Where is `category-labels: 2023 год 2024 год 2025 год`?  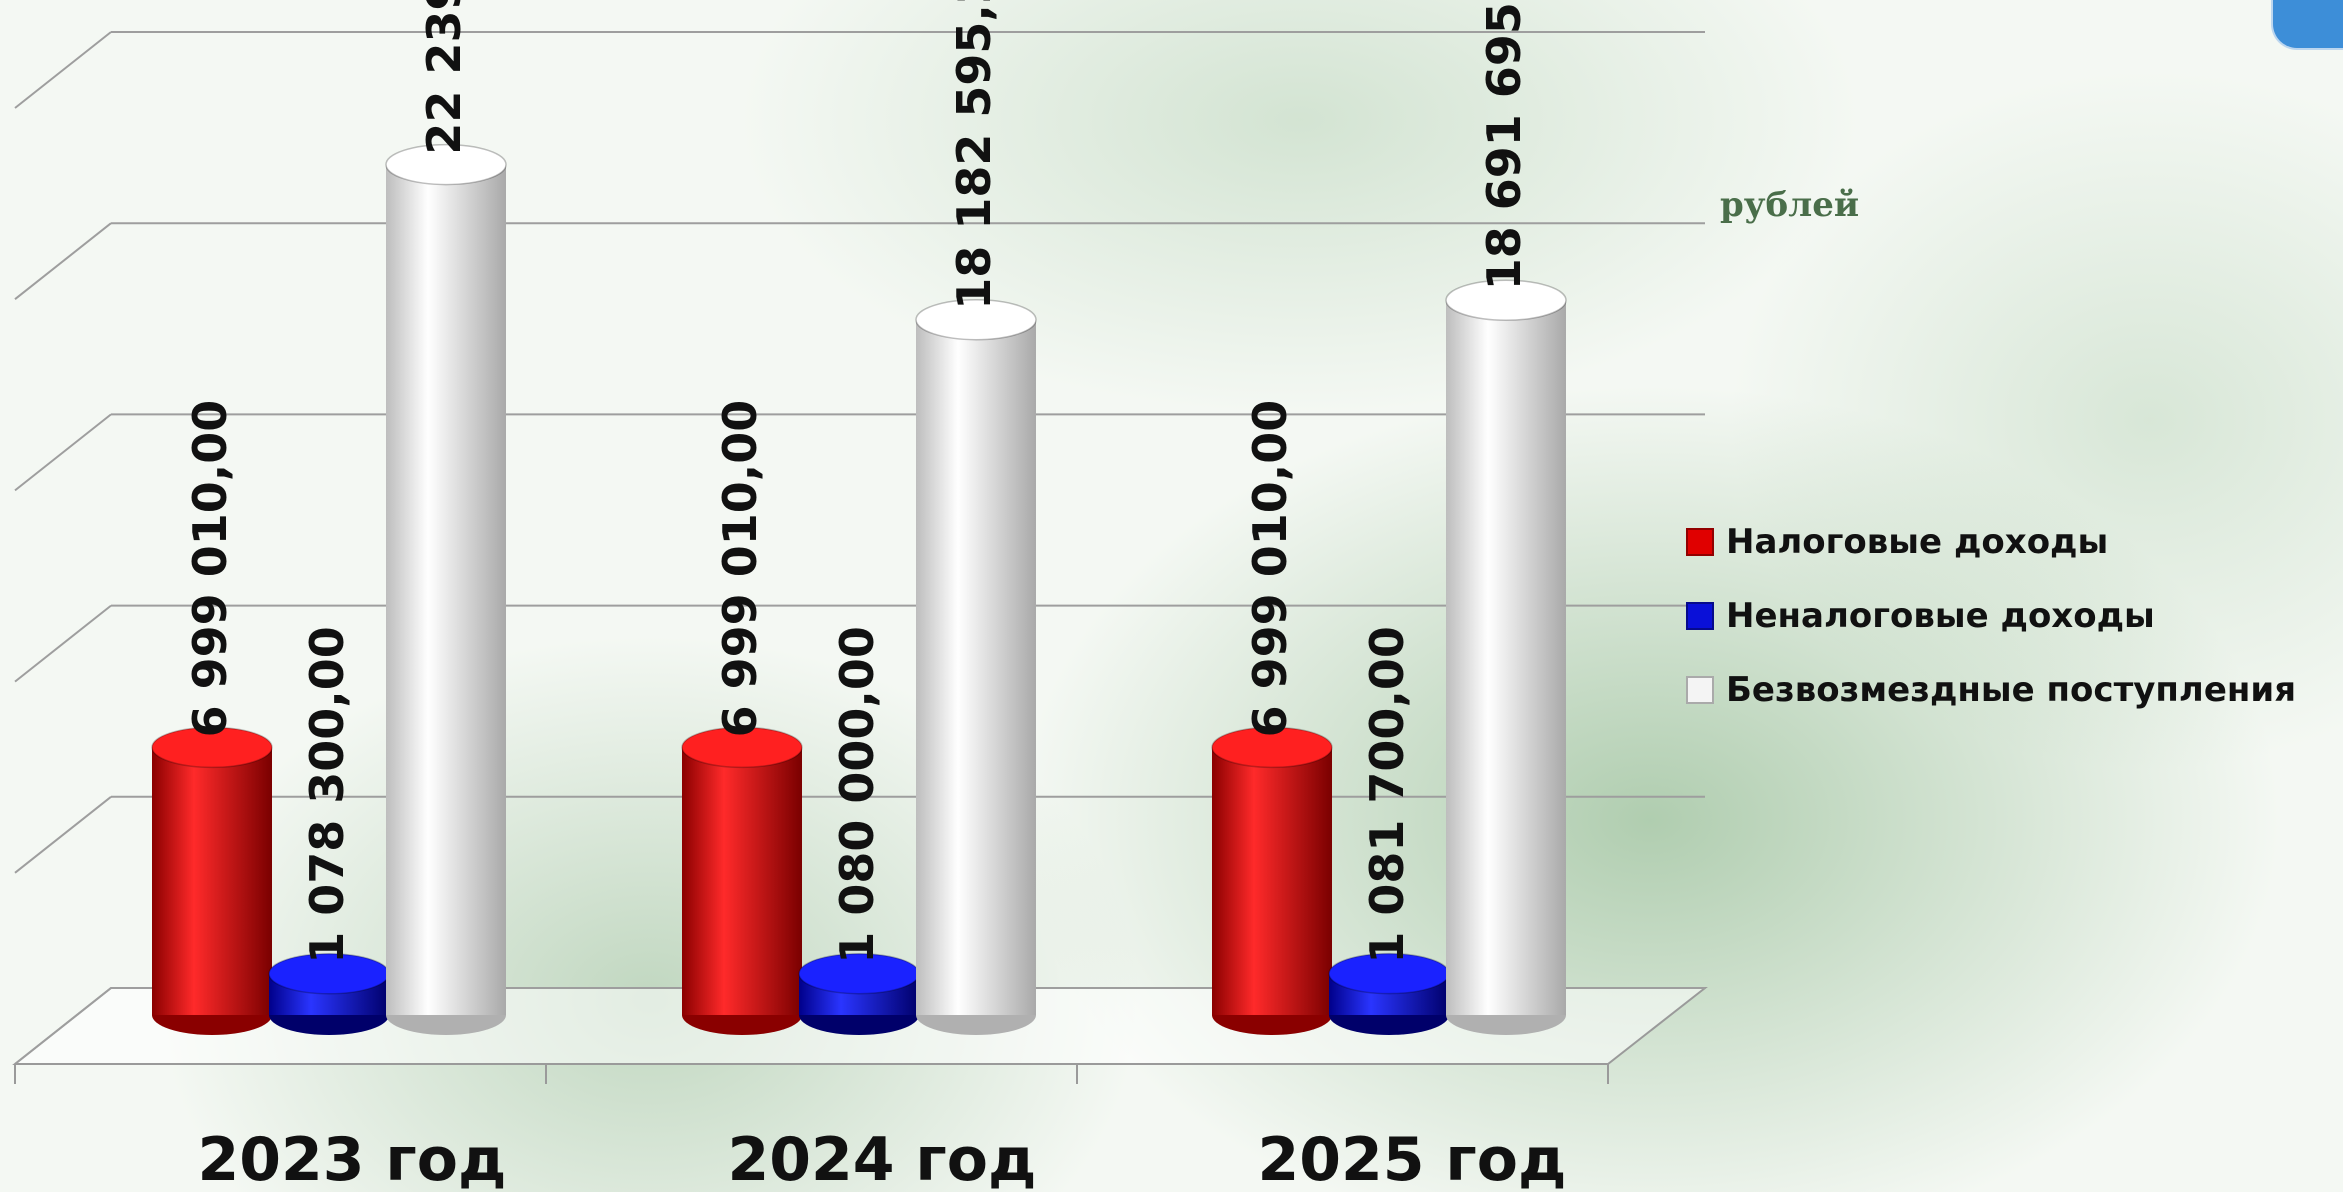
category-labels: 2023 год 2024 год 2025 год is located at coordinates (882, 1158).